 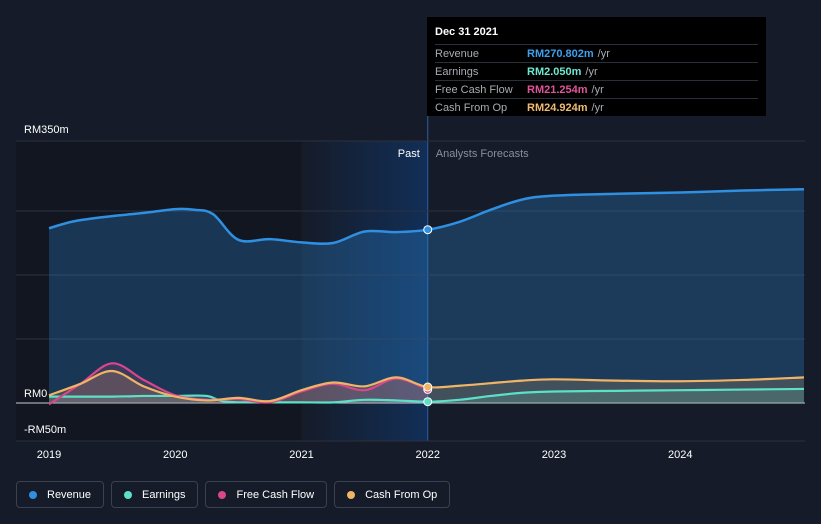 What do you see at coordinates (301, 455) in the screenshot?
I see `x-tick-label: 2021` at bounding box center [301, 455].